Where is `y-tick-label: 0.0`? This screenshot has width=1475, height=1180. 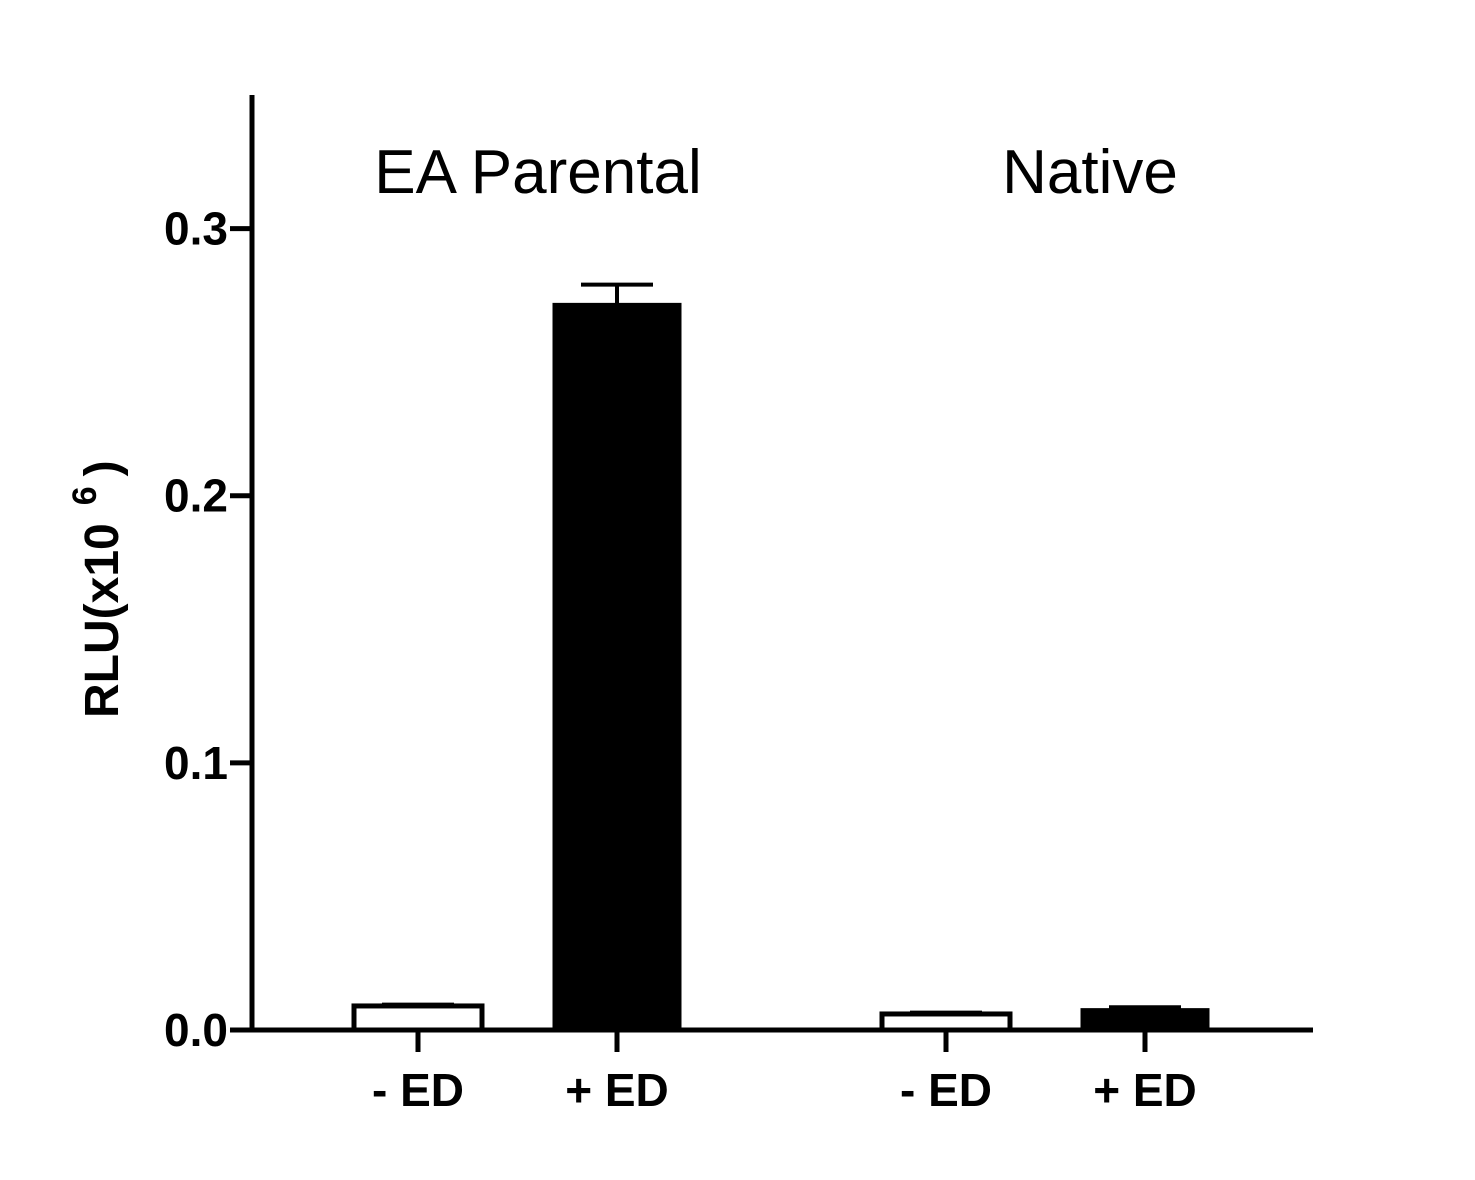
y-tick-label: 0.0 is located at coordinates (196, 1030).